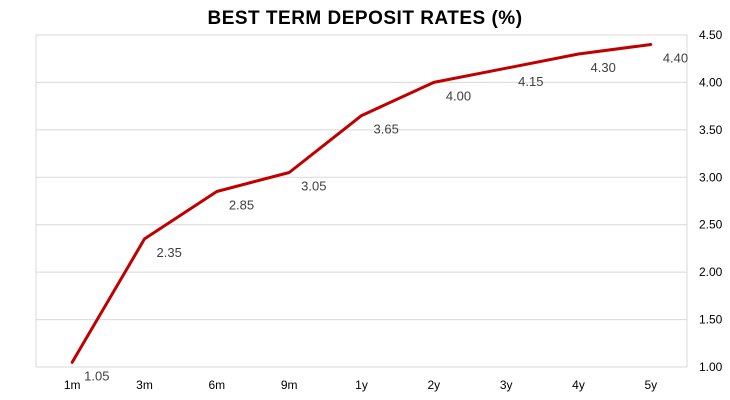 Image resolution: width=730 pixels, height=400 pixels. I want to click on x-tick-label: 2y, so click(433, 385).